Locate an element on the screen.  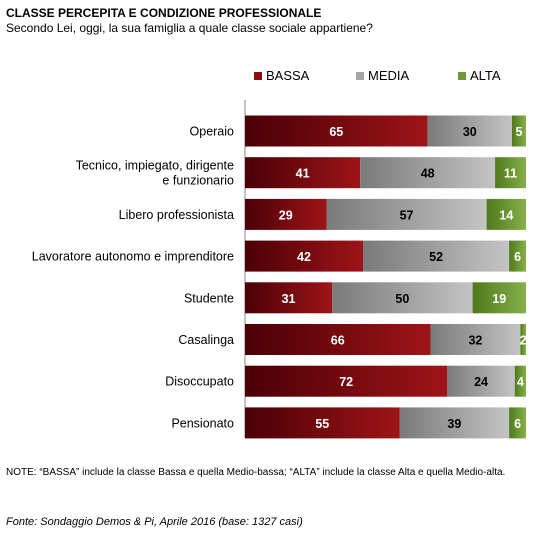
data-label-bassa: 42 is located at coordinates (304, 257).